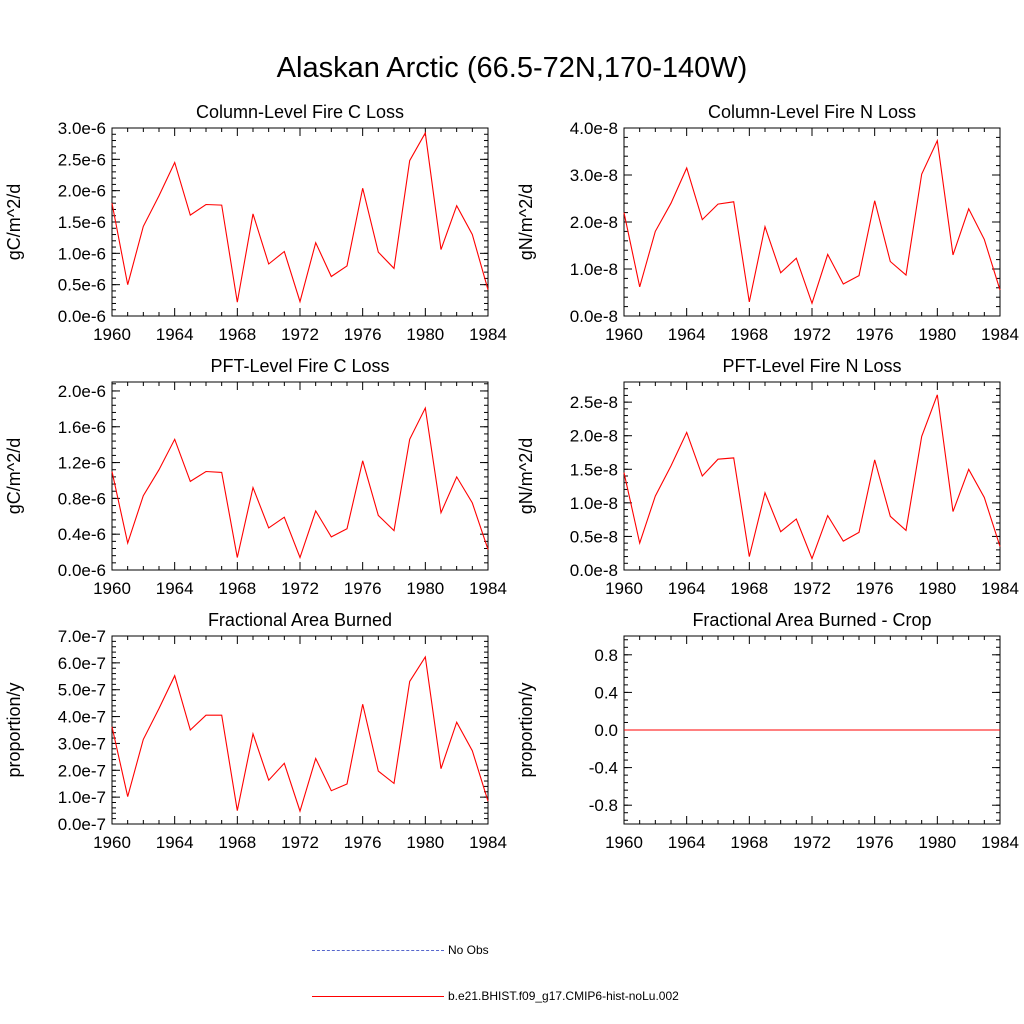 This screenshot has height=1024, width=1024. Describe the element at coordinates (603, 768) in the screenshot. I see `y-tick-label: -0.4` at that location.